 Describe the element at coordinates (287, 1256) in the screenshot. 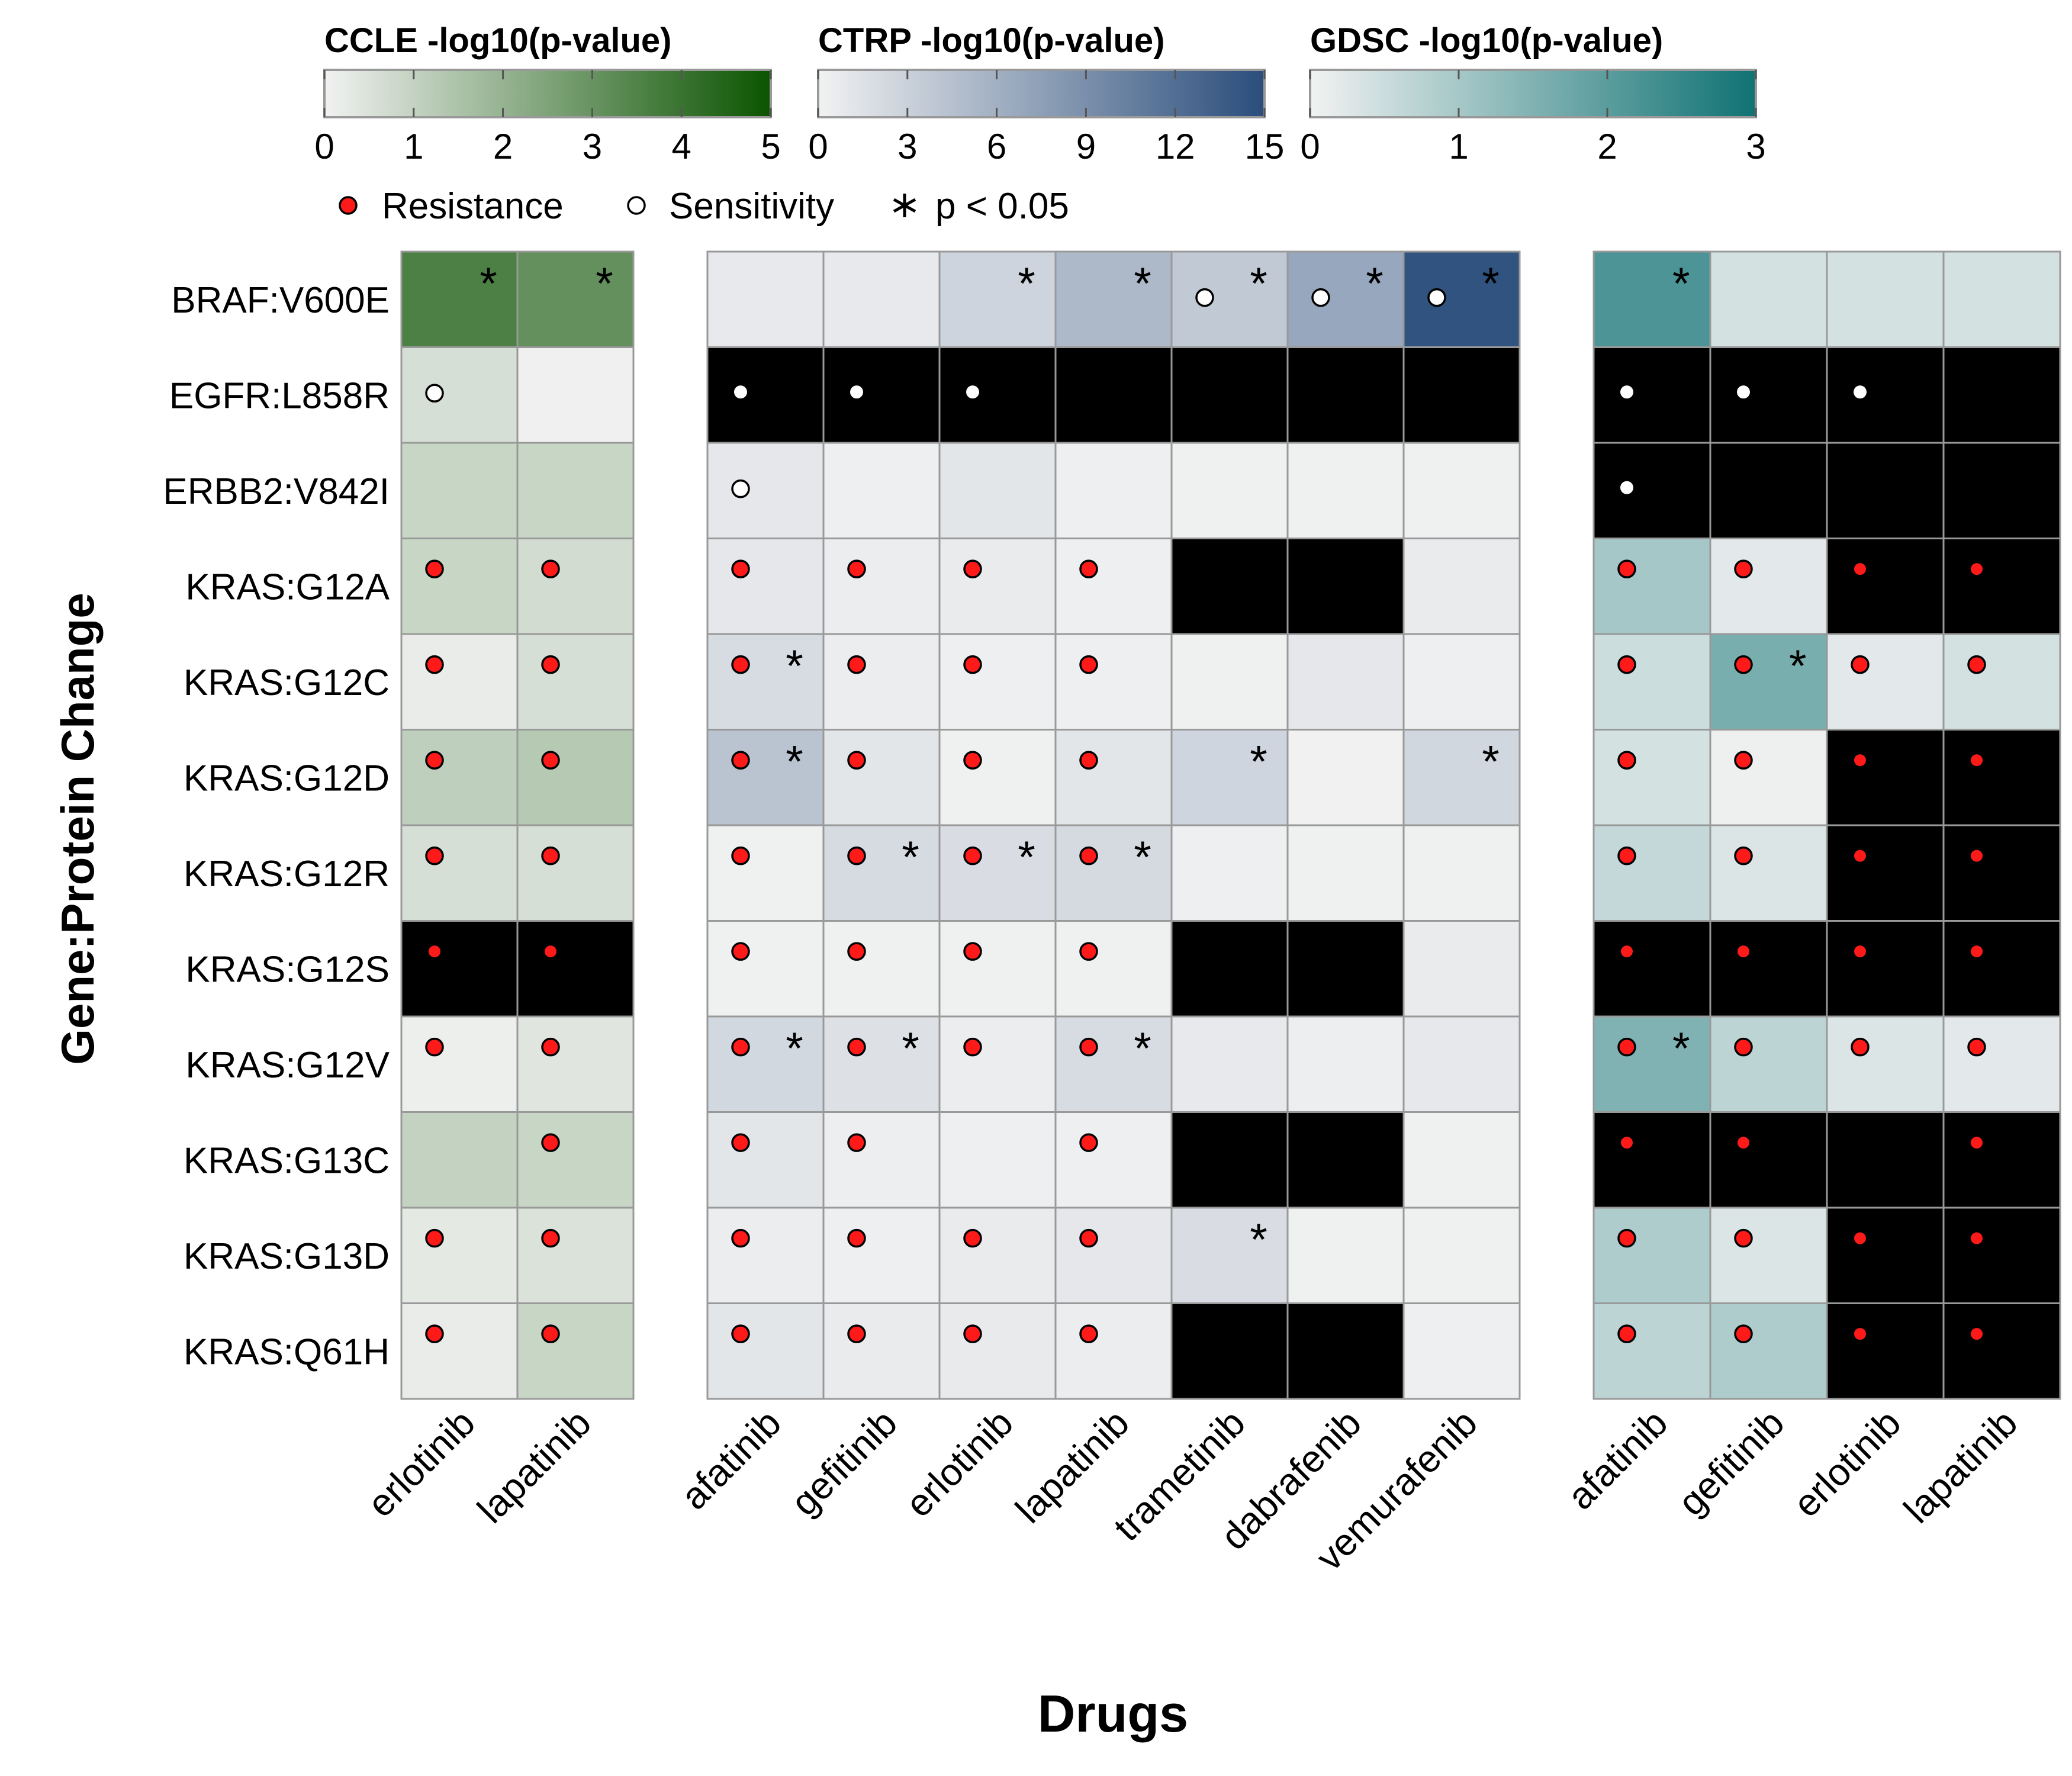

I see `row-label: KRAS:G13D` at that location.